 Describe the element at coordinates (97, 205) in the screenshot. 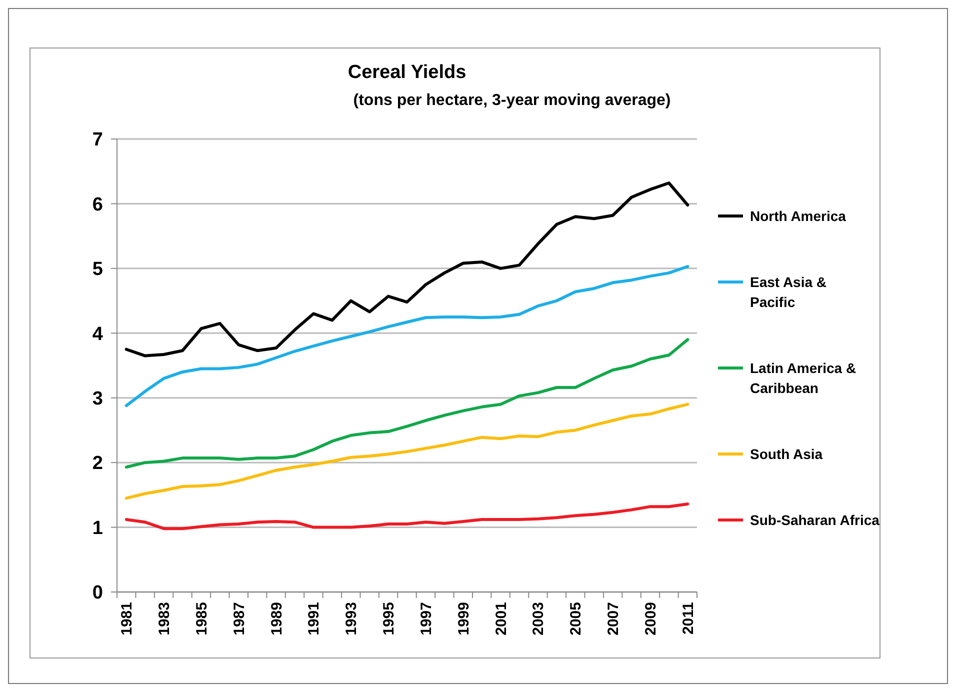

I see `y-tick-label: 6` at that location.